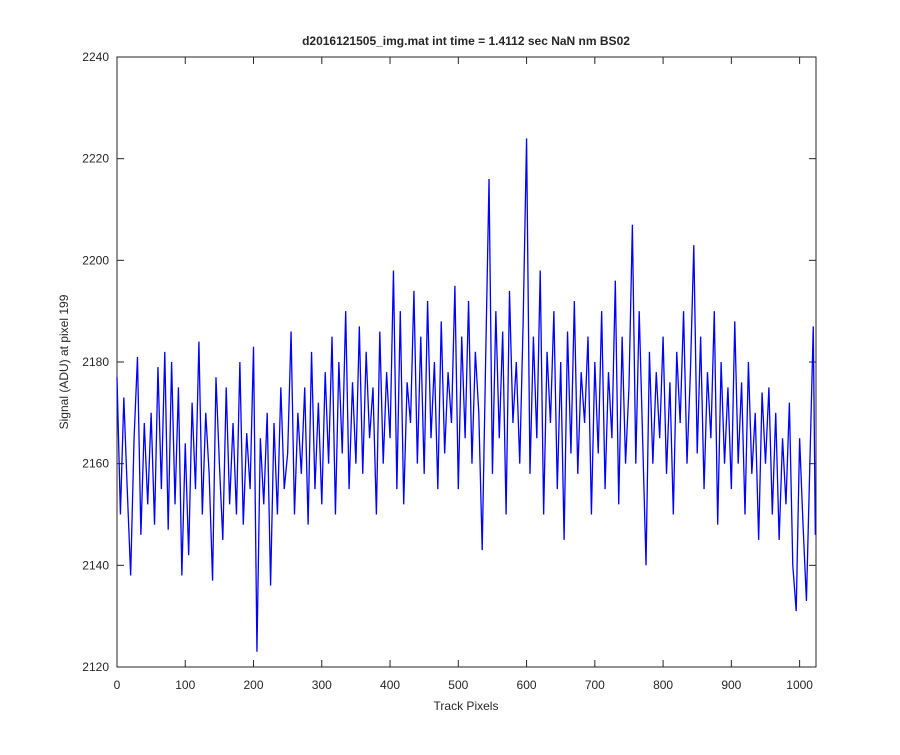  What do you see at coordinates (95, 159) in the screenshot?
I see `y-tick-label: 2220` at bounding box center [95, 159].